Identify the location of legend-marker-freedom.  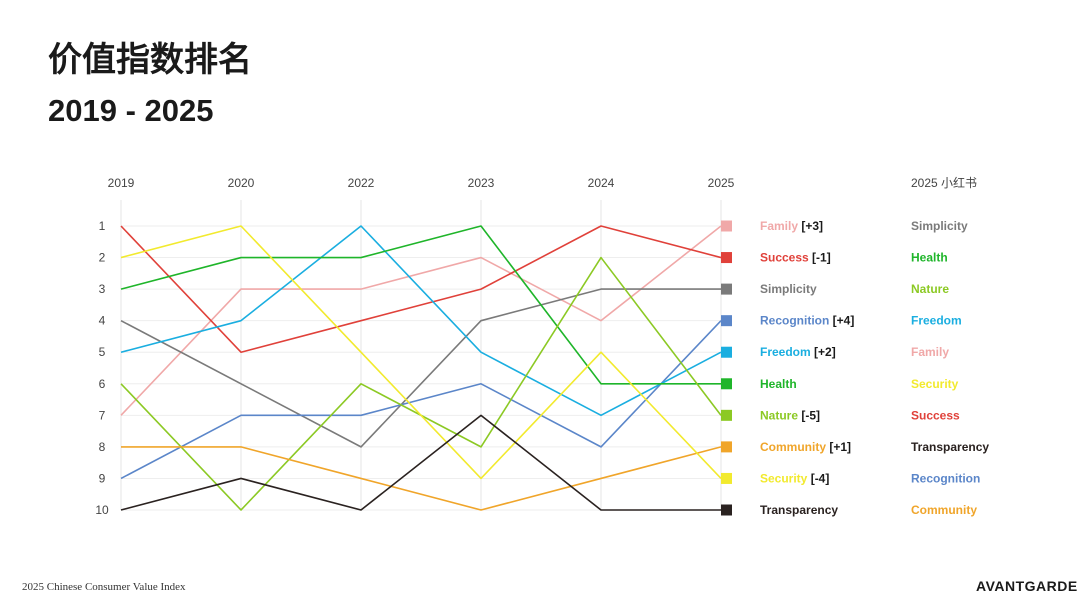
(726, 352).